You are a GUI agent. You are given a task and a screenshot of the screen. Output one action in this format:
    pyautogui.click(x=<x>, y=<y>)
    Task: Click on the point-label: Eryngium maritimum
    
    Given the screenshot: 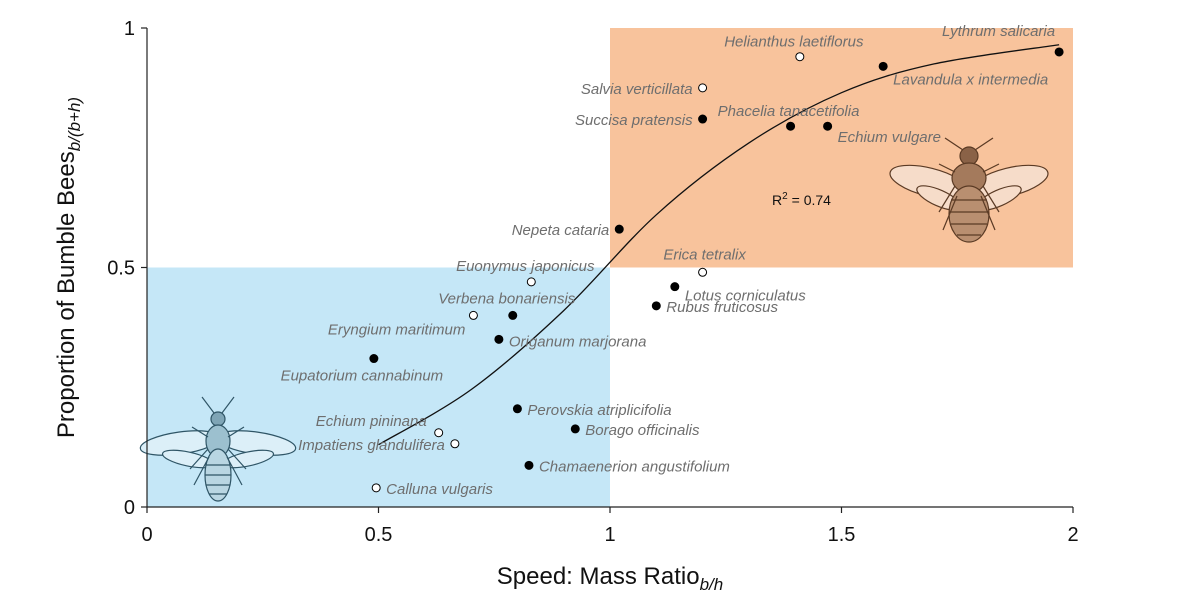 What is the action you would take?
    pyautogui.click(x=397, y=329)
    